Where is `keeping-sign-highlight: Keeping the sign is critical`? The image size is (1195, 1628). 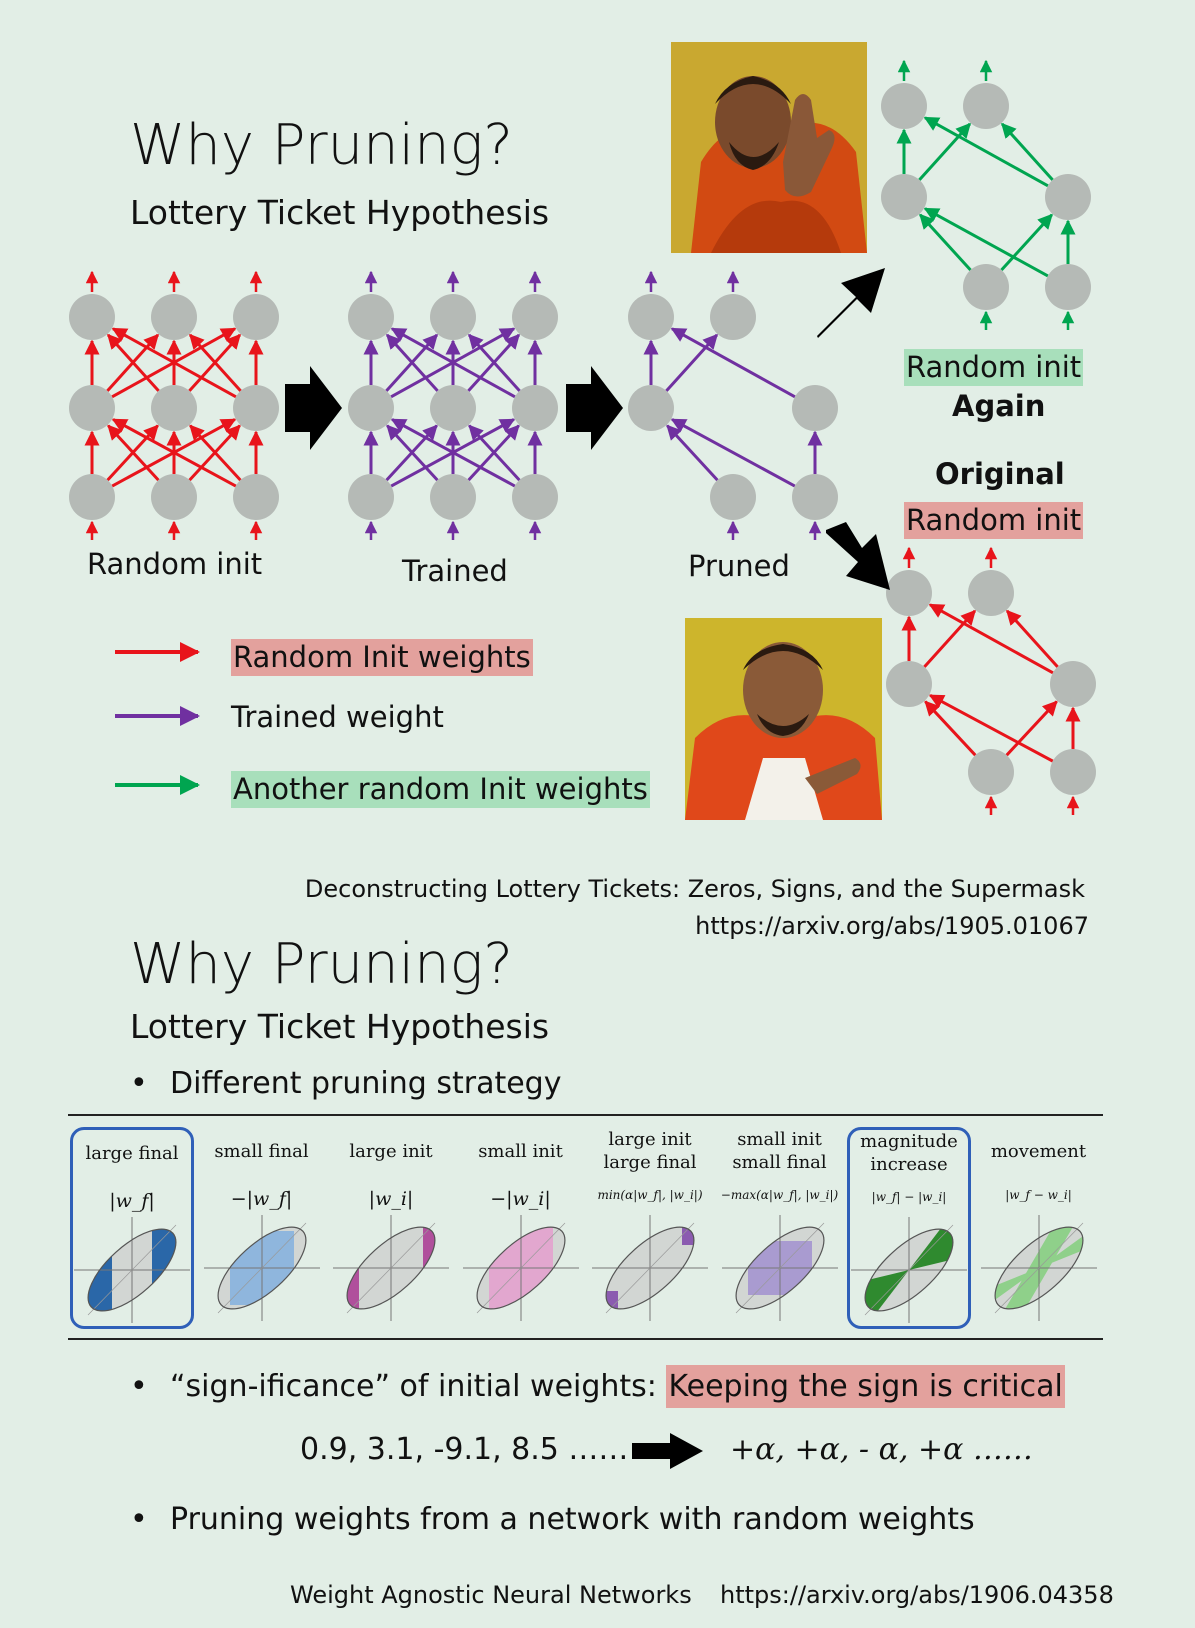 keeping-sign-highlight: Keeping the sign is critical is located at coordinates (865, 1386).